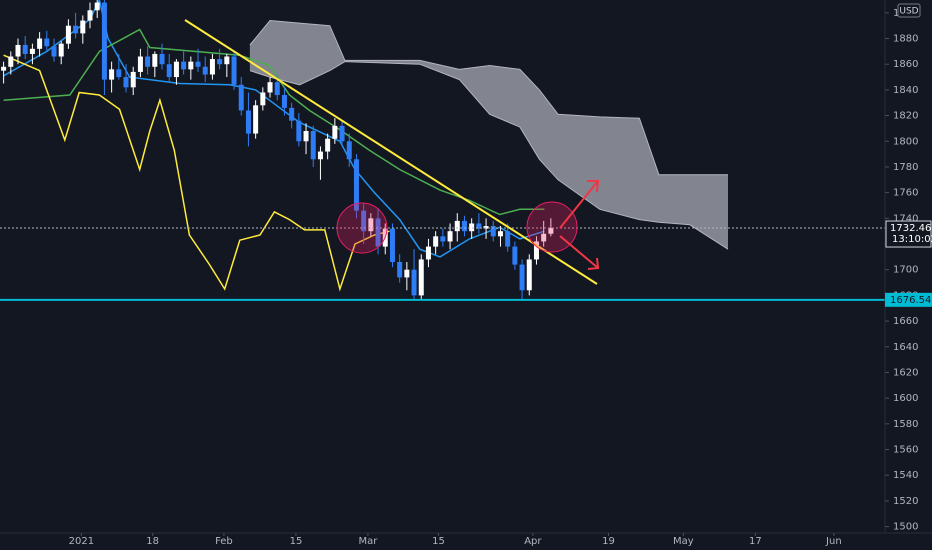  Describe the element at coordinates (905, 167) in the screenshot. I see `y-tick-label: 1780` at that location.